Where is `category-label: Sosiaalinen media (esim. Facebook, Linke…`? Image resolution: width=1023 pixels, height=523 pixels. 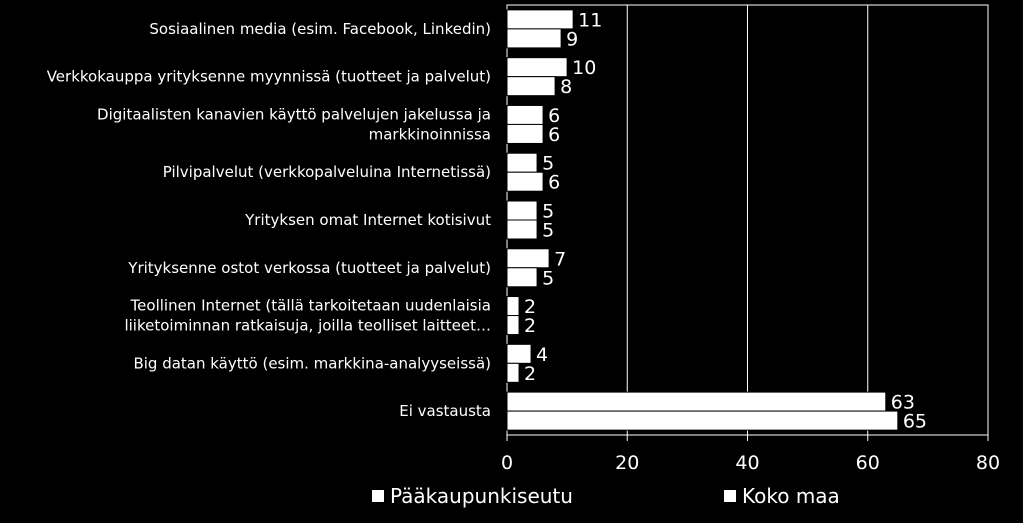 category-label: Sosiaalinen media (esim. Facebook, Linke… is located at coordinates (320, 29).